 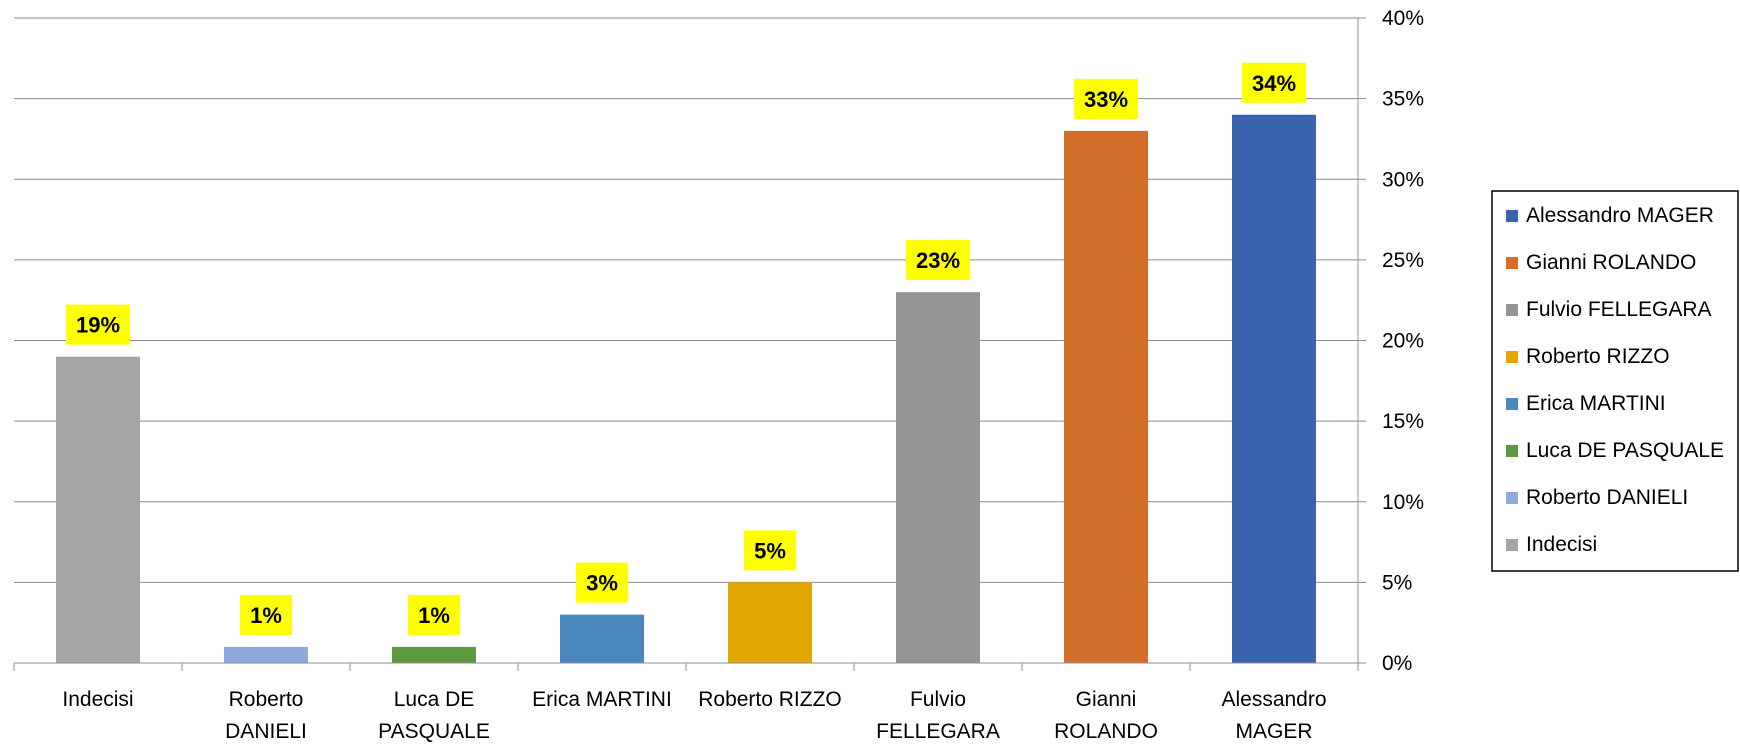 I want to click on y-tick-label: 10%, so click(x=1403, y=502).